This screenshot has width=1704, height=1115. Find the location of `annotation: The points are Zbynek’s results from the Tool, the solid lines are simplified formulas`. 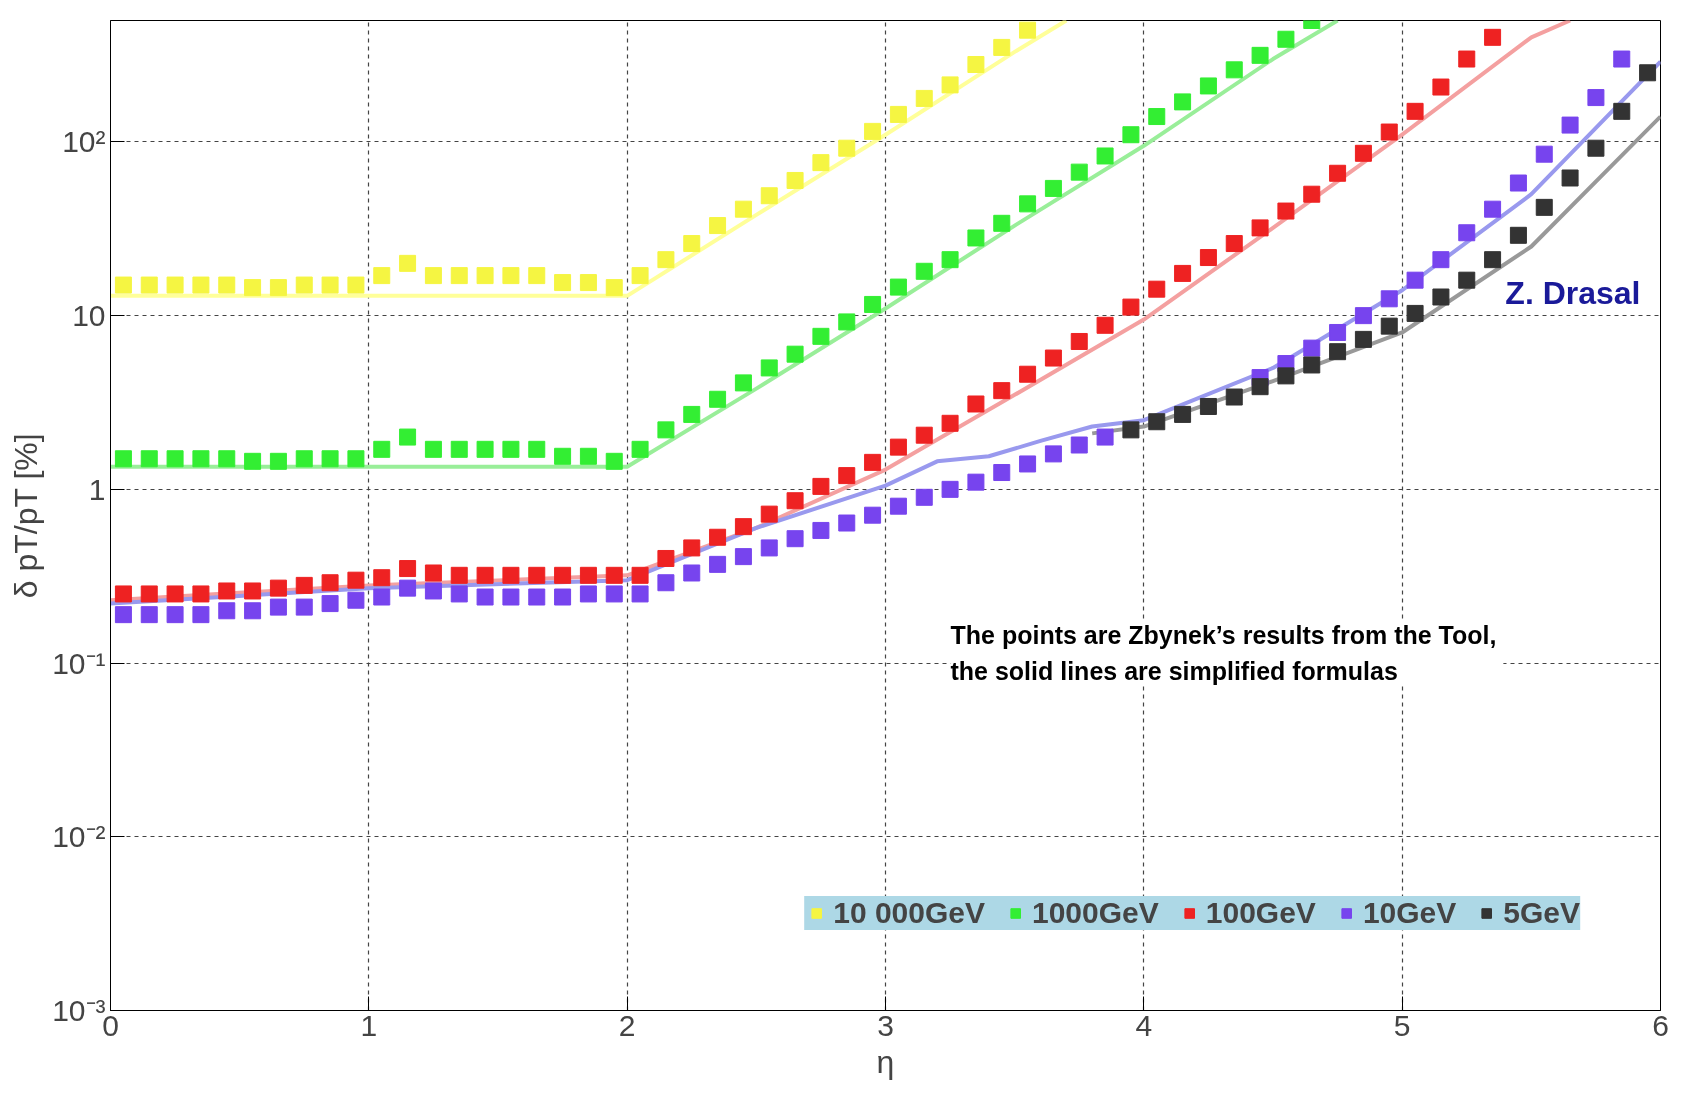

annotation: The points are Zbynek’s results from the Tool, the solid lines are simplified formulas is located at coordinates (1223, 652).